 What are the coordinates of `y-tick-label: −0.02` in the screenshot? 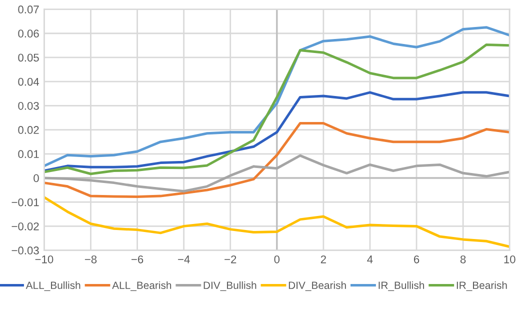 It's located at (25, 226).